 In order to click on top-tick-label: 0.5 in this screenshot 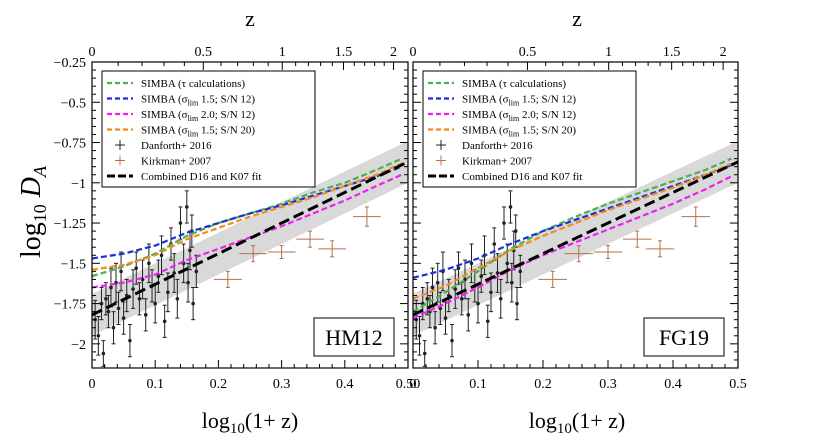, I will do `click(528, 52)`.